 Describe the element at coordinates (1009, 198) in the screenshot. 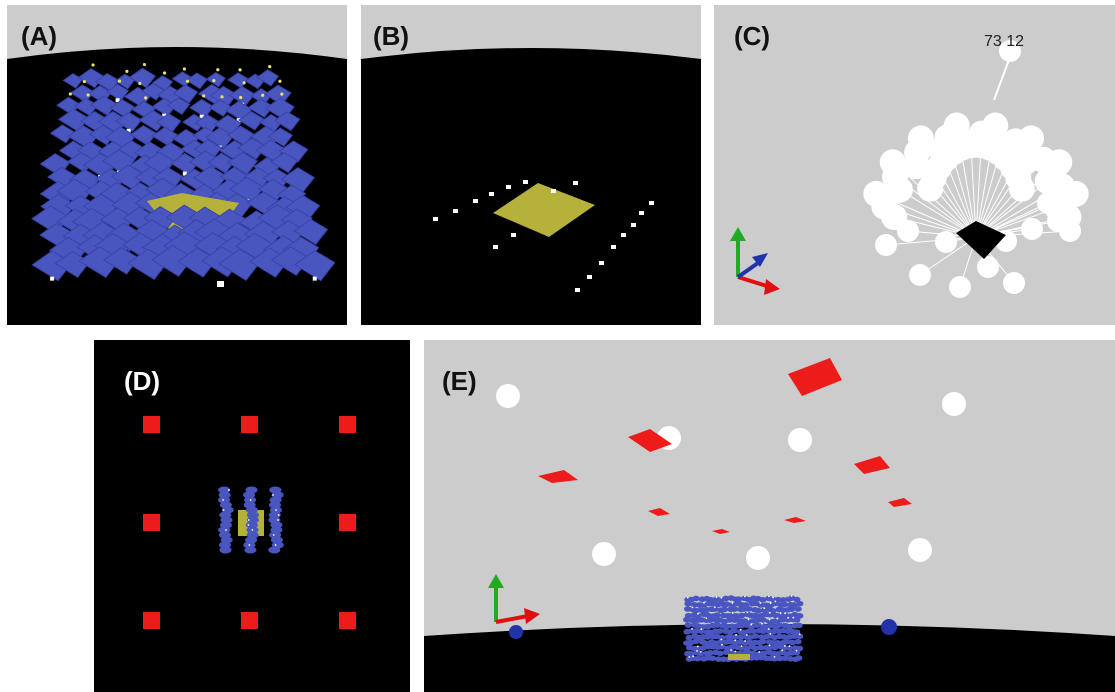

I see `ray-line` at that location.